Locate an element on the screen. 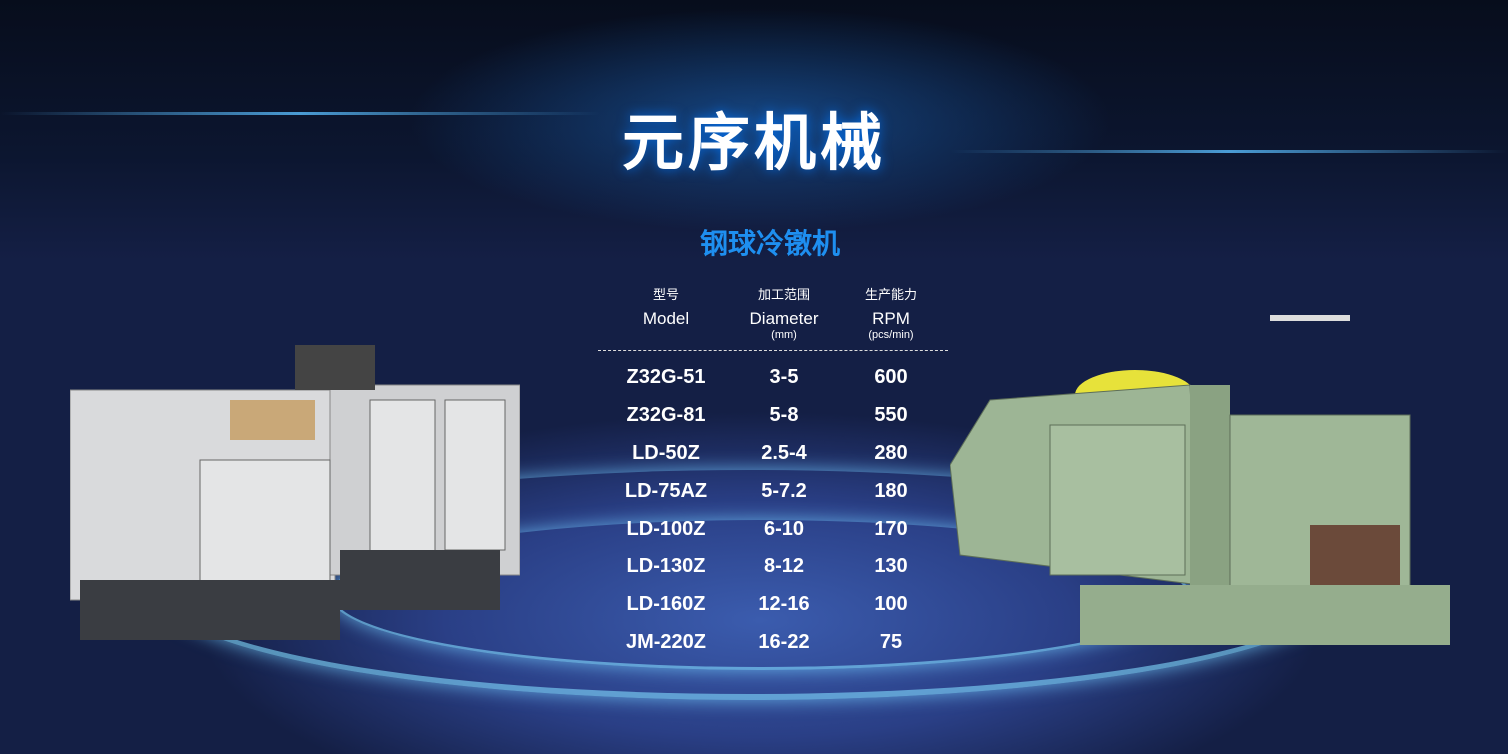 This screenshot has width=1508, height=754. header-en: Diameter is located at coordinates (784, 318).